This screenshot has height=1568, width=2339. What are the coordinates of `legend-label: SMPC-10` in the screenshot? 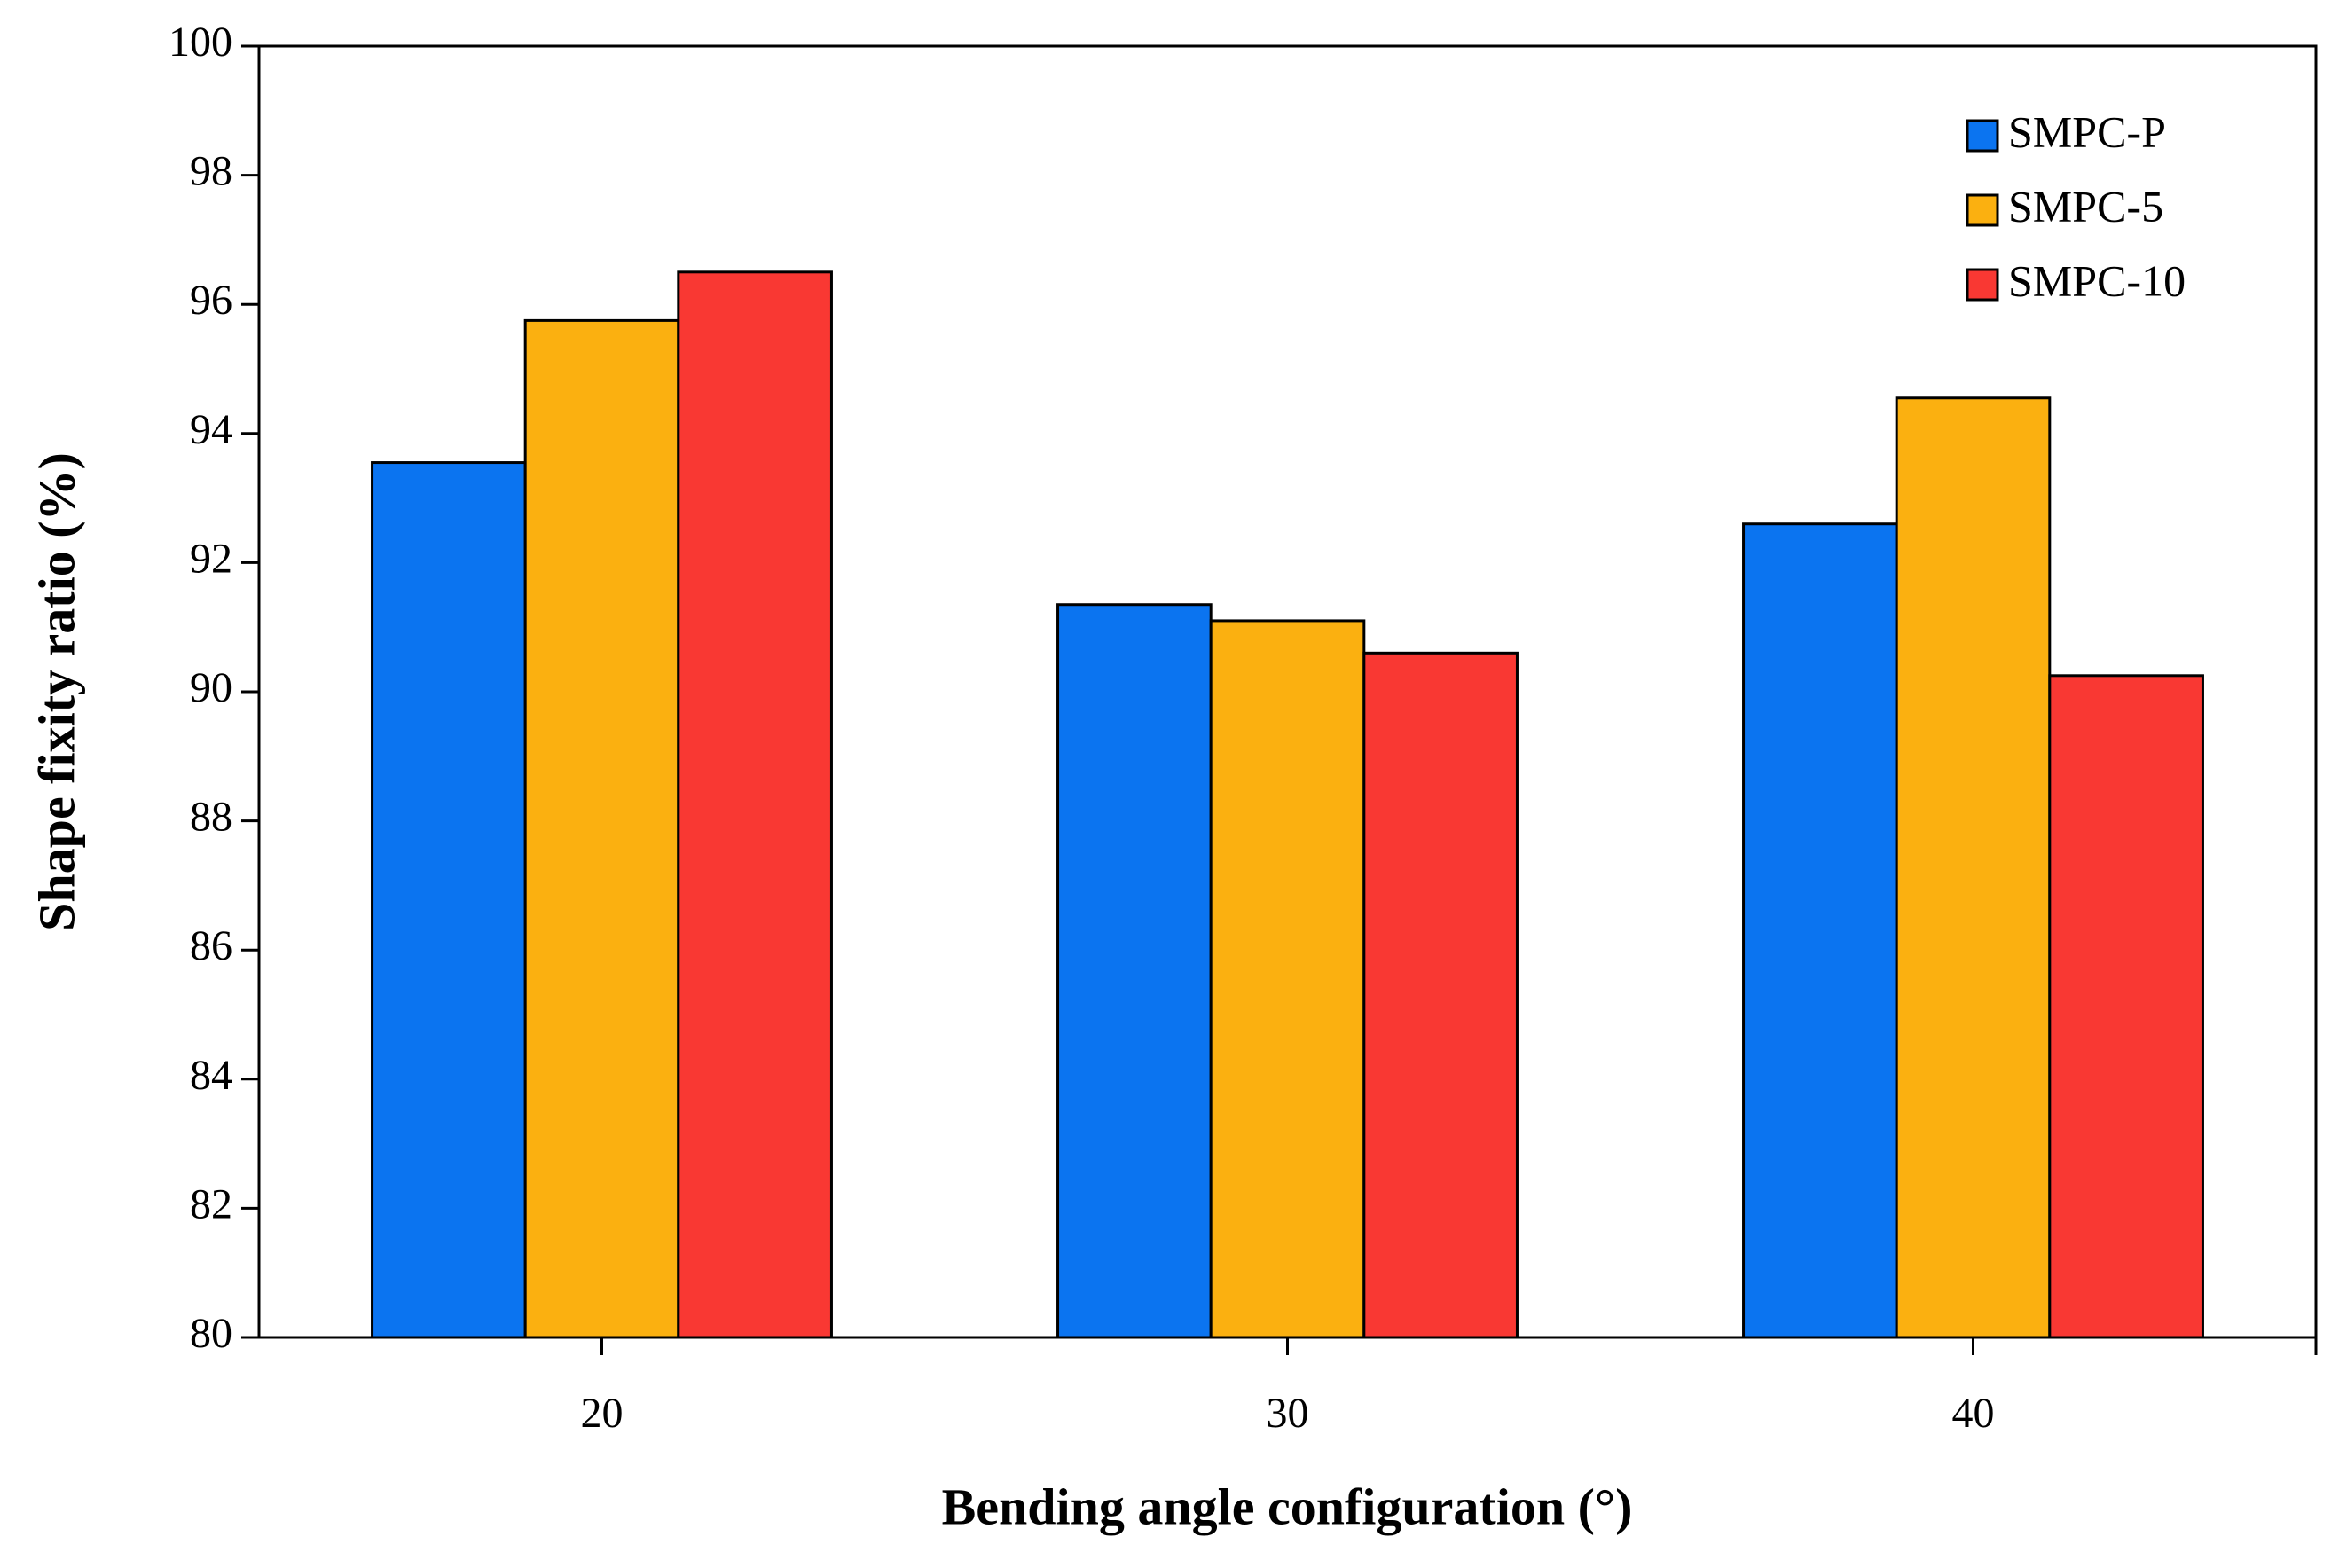 It's located at (2097, 280).